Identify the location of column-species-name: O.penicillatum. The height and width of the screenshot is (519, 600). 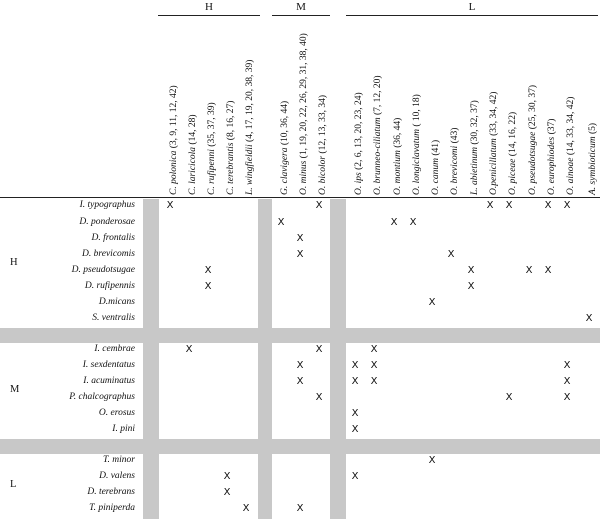
(494, 166).